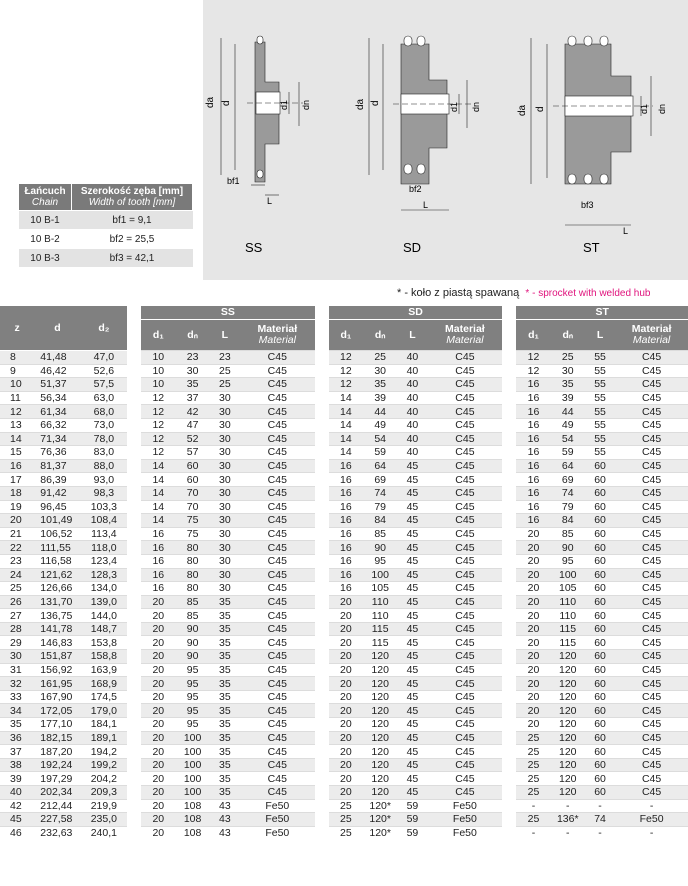 This screenshot has height=886, width=688. Describe the element at coordinates (17, 751) in the screenshot. I see `z-cell: 37` at that location.